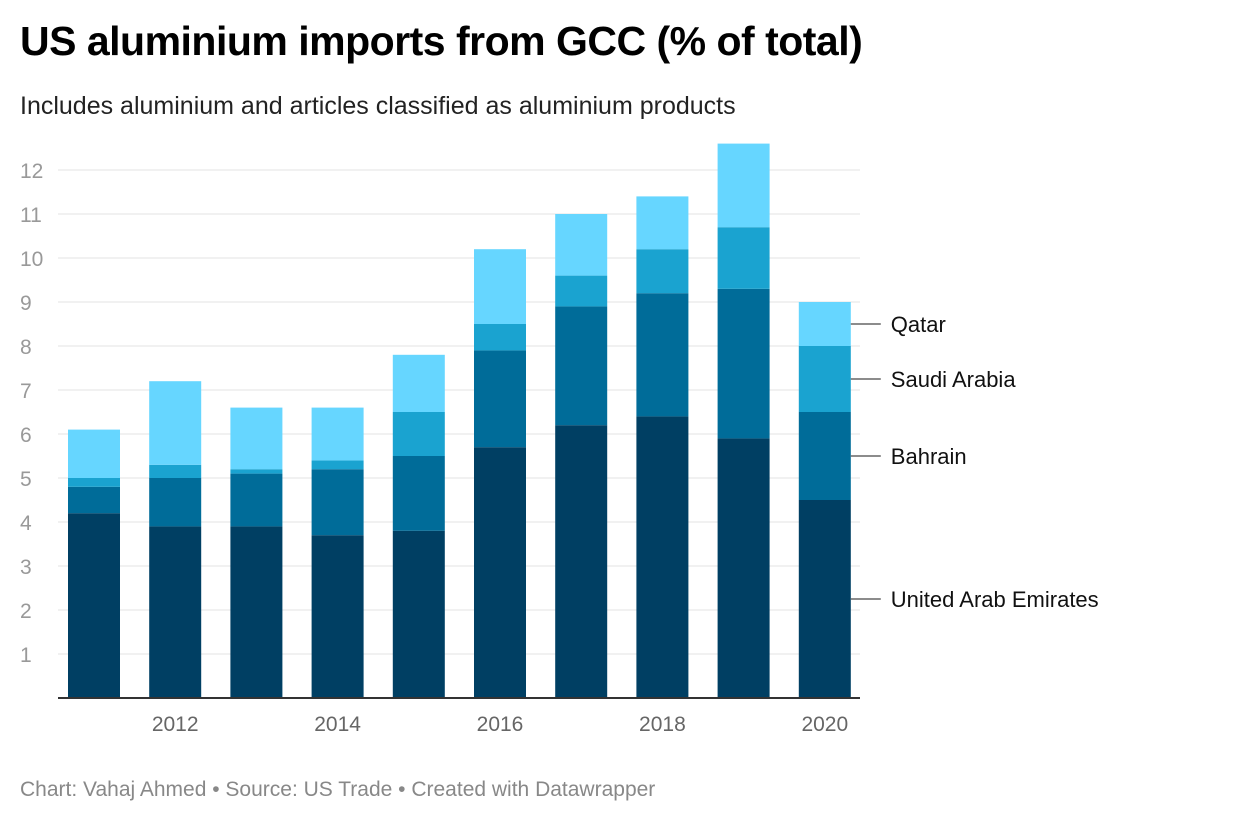 The height and width of the screenshot is (840, 1240). What do you see at coordinates (824, 324) in the screenshot?
I see `bar-2020-qatar` at bounding box center [824, 324].